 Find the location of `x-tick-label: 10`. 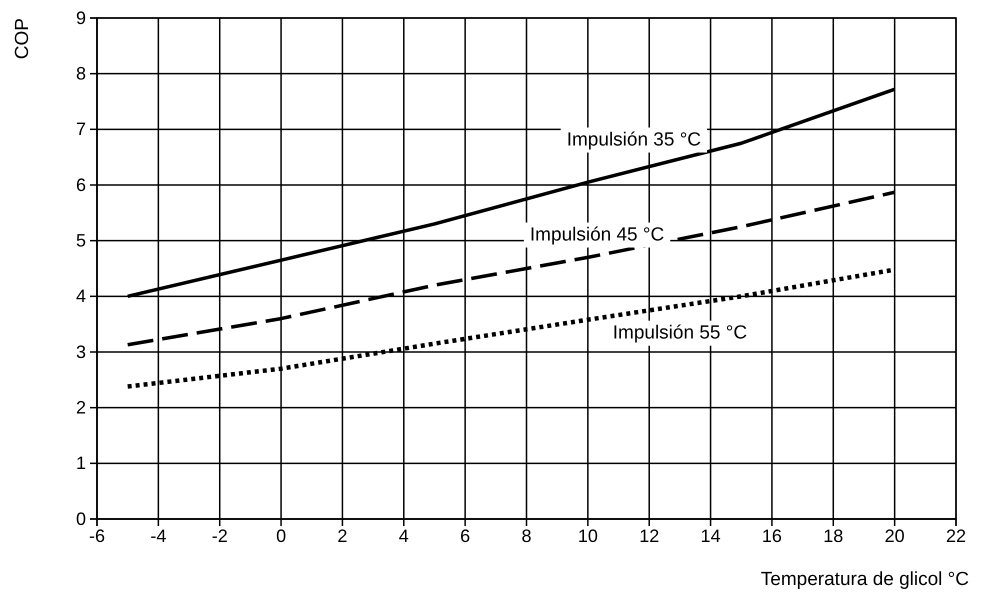

x-tick-label: 10 is located at coordinates (588, 536).